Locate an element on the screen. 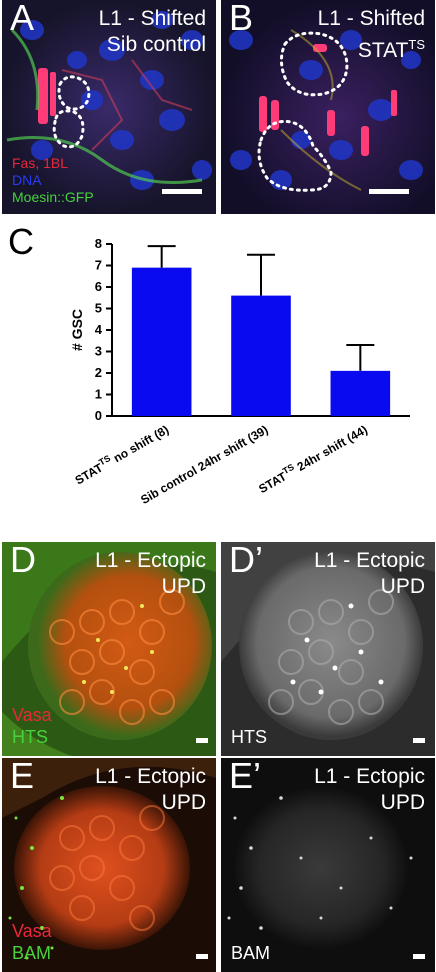 Image resolution: width=436 pixels, height=972 pixels. y-tick-label: 3 is located at coordinates (98, 351).